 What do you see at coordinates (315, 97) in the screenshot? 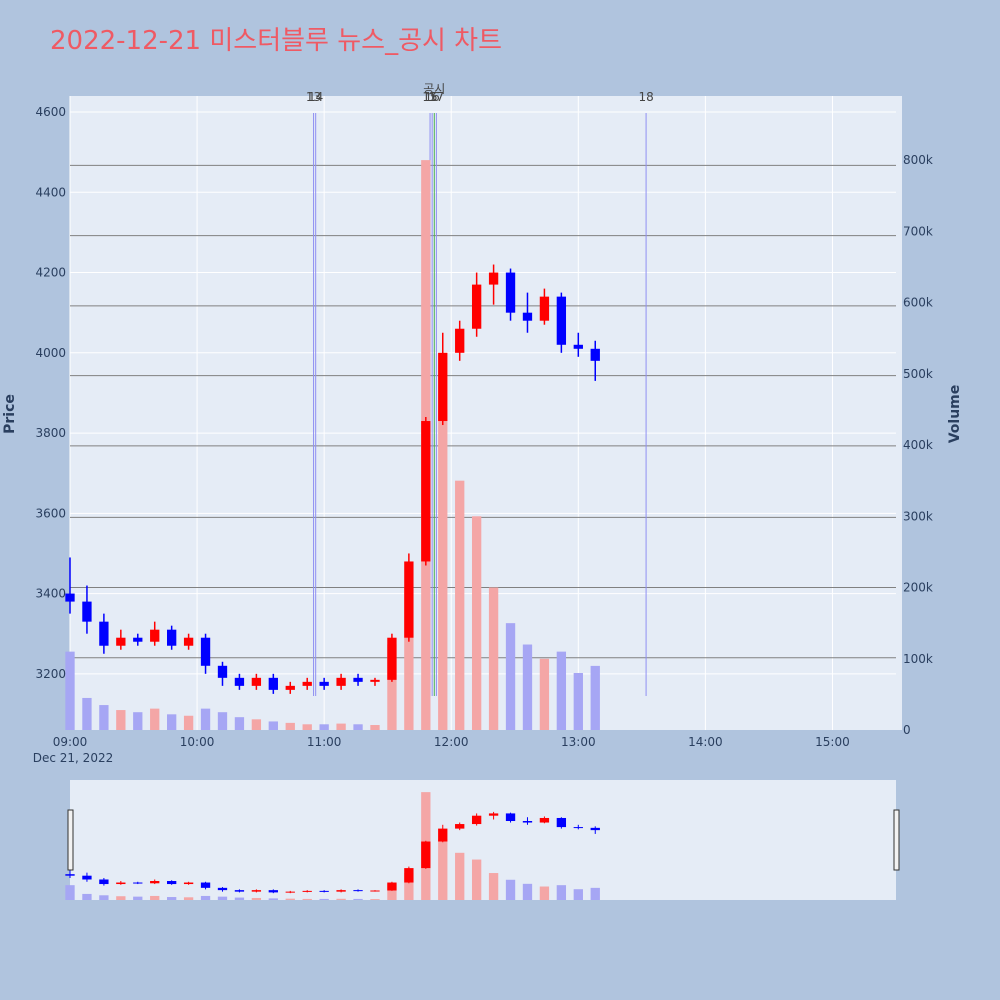
I see `news-marker-label: 14` at bounding box center [315, 97].